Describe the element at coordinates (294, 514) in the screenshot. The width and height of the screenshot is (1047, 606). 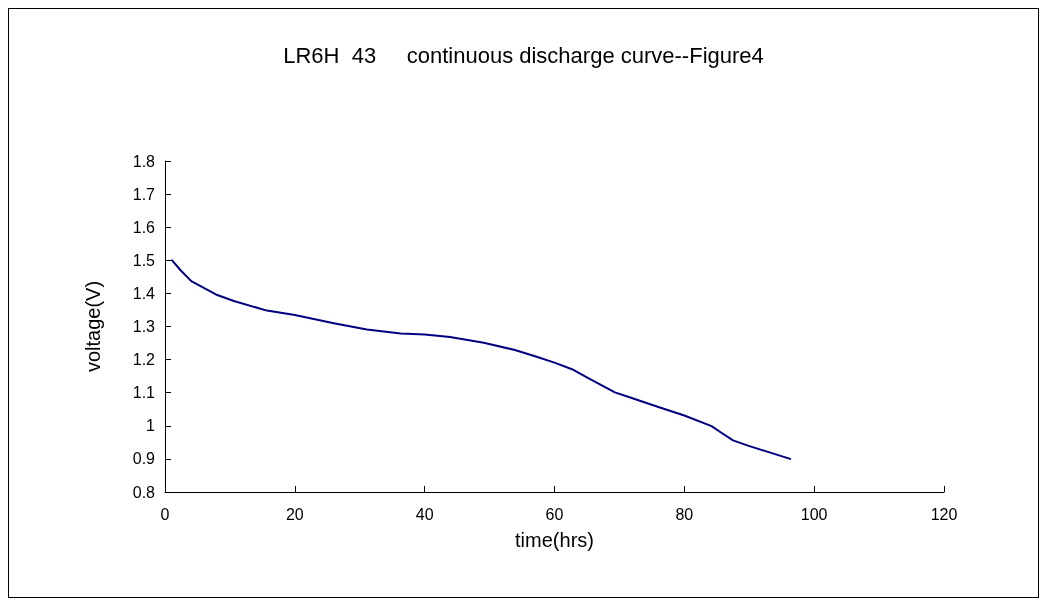
I see `x-tick-label: 20` at that location.